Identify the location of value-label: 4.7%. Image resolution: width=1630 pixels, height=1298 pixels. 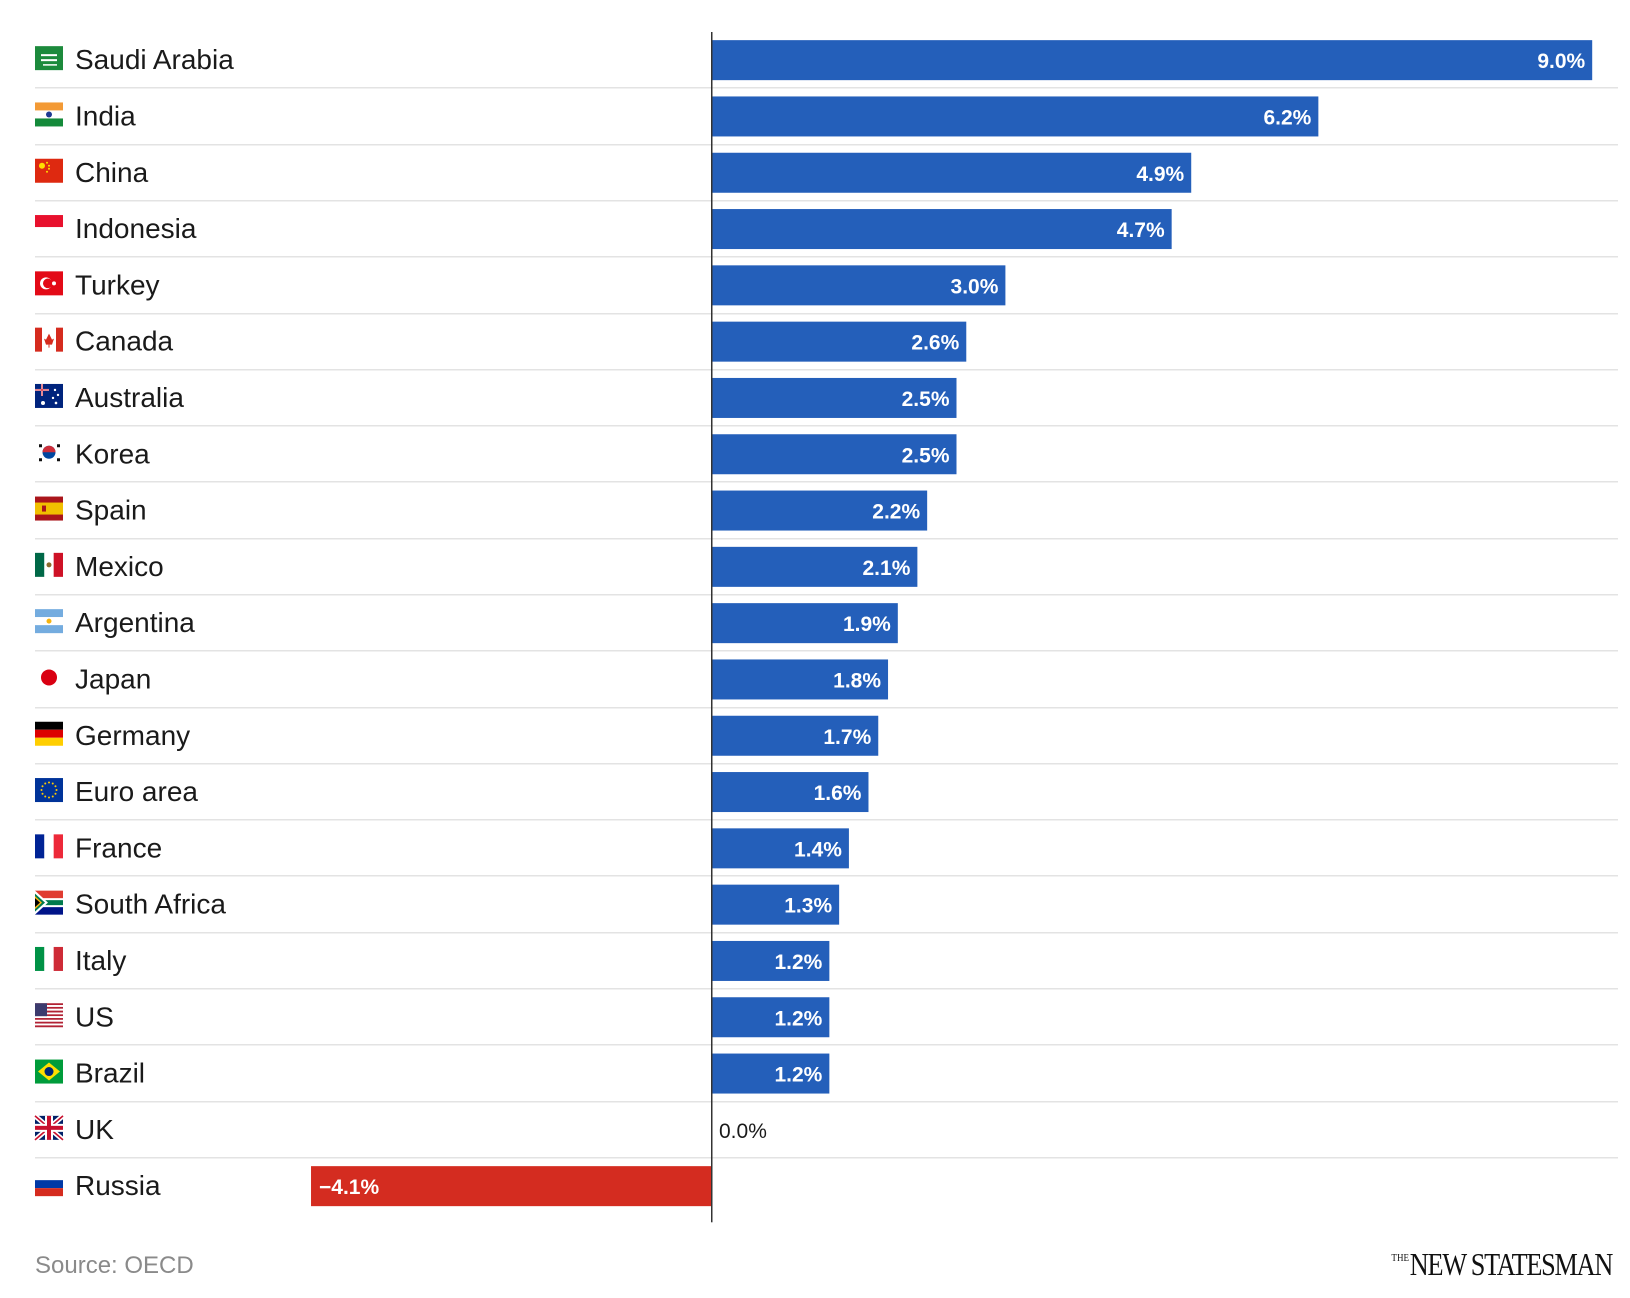
(1141, 230).